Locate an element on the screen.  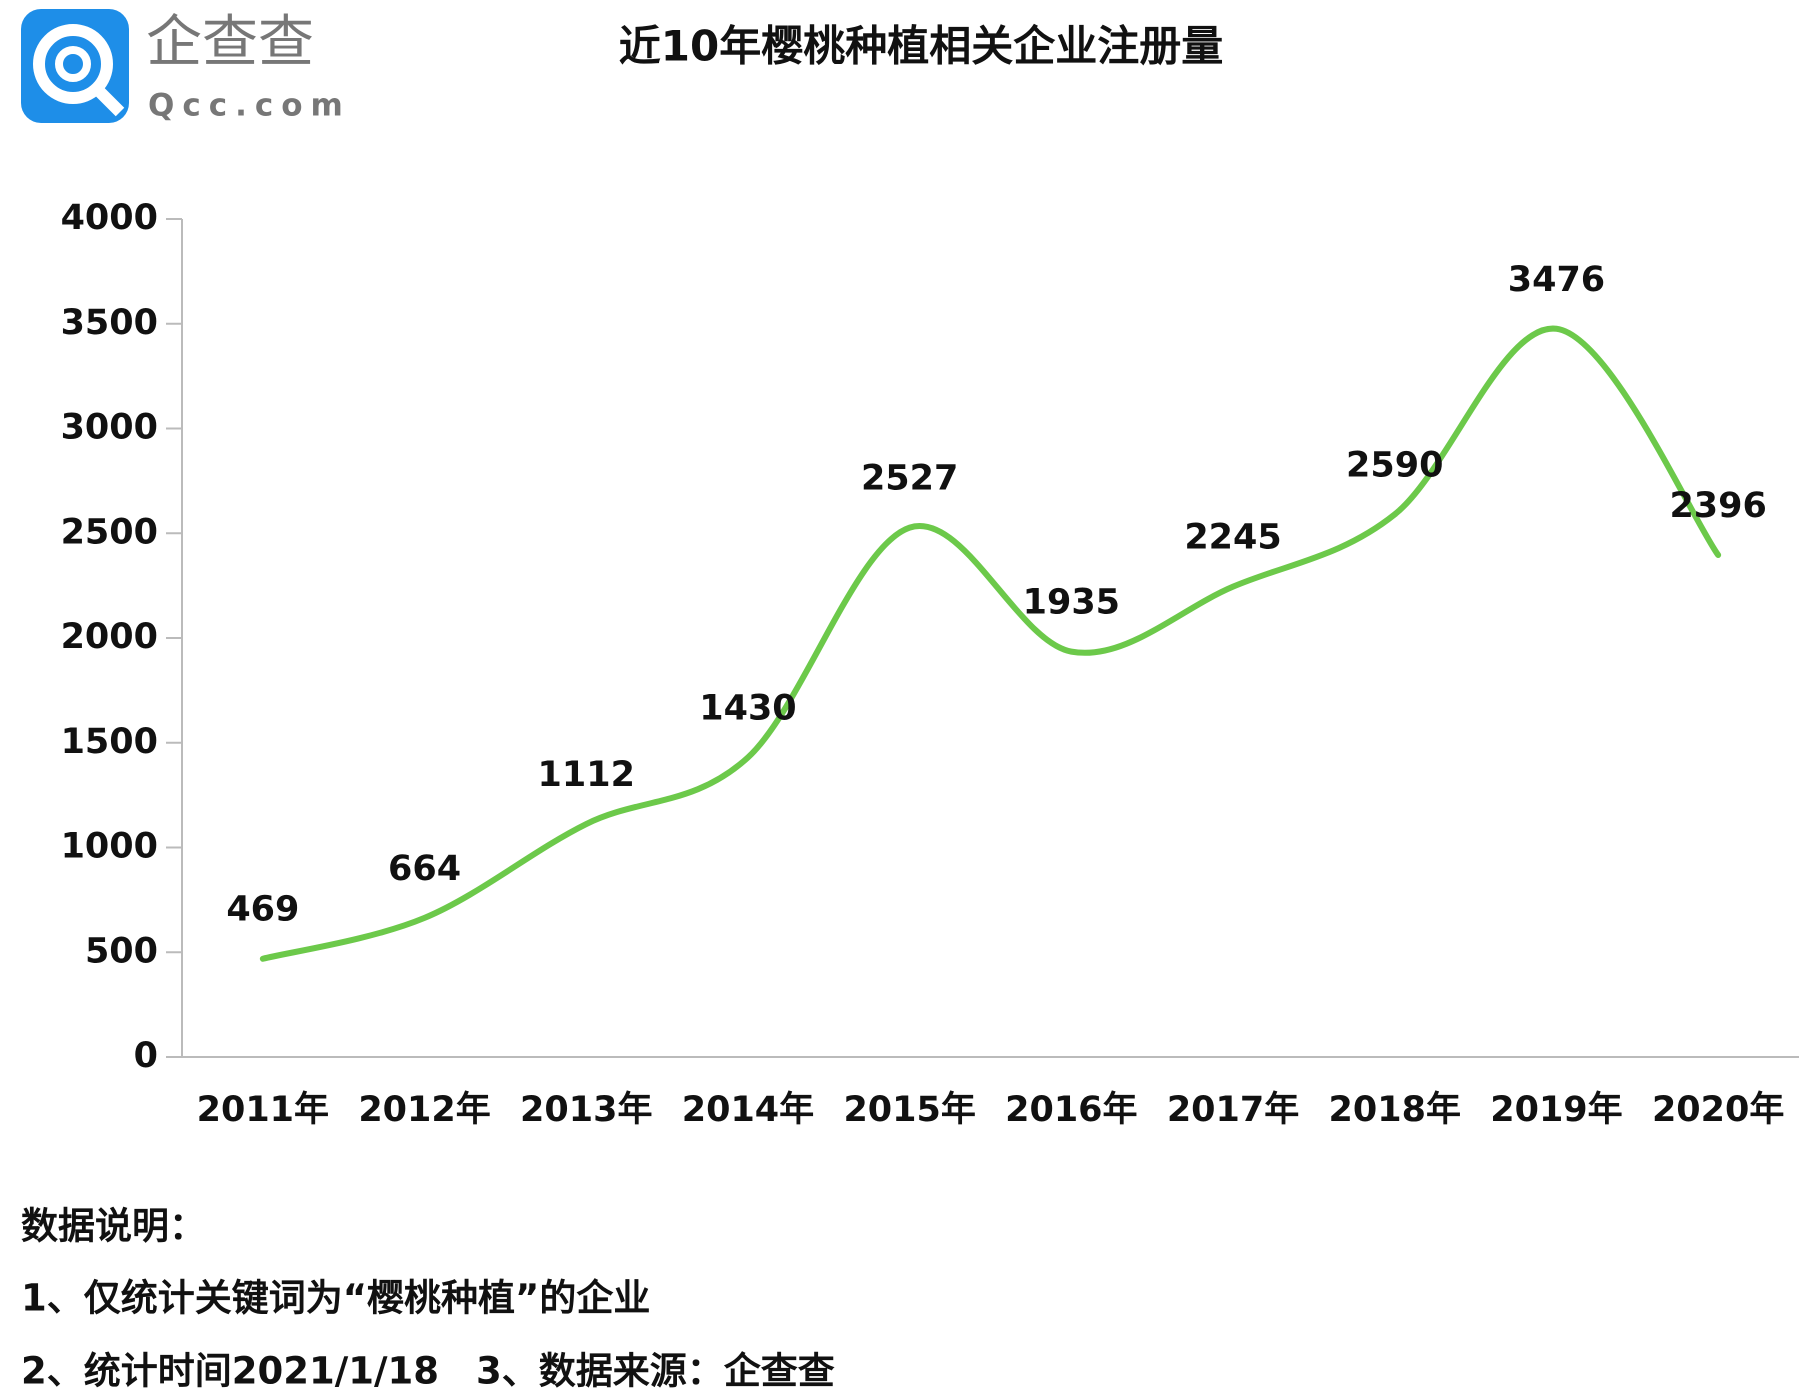
x-tick-label: 2018年 is located at coordinates (1395, 1110).